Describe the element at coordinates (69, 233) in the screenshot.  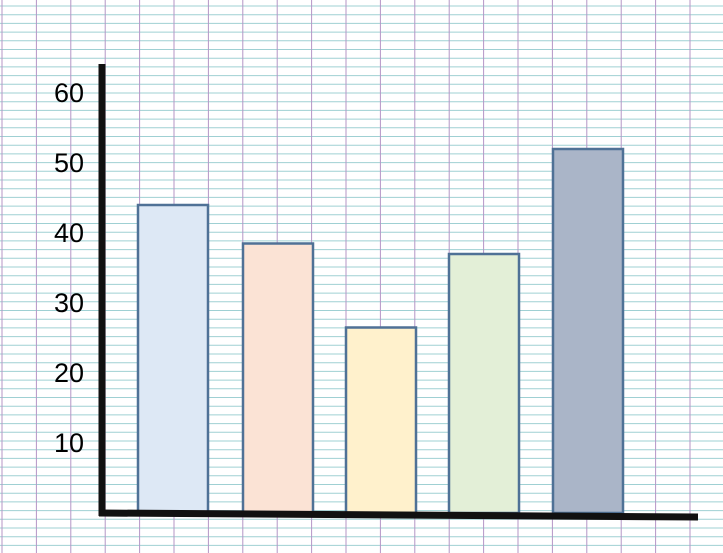
I see `y-tick-label-40: 40` at that location.